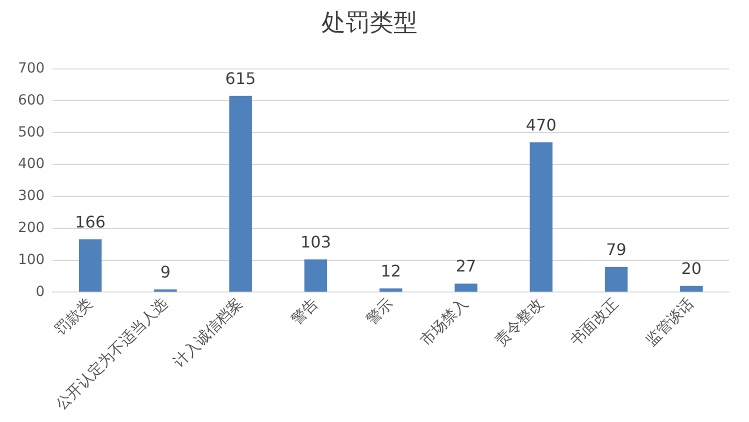 This screenshot has height=422, width=749. What do you see at coordinates (90, 222) in the screenshot?
I see `data-label: 166` at bounding box center [90, 222].